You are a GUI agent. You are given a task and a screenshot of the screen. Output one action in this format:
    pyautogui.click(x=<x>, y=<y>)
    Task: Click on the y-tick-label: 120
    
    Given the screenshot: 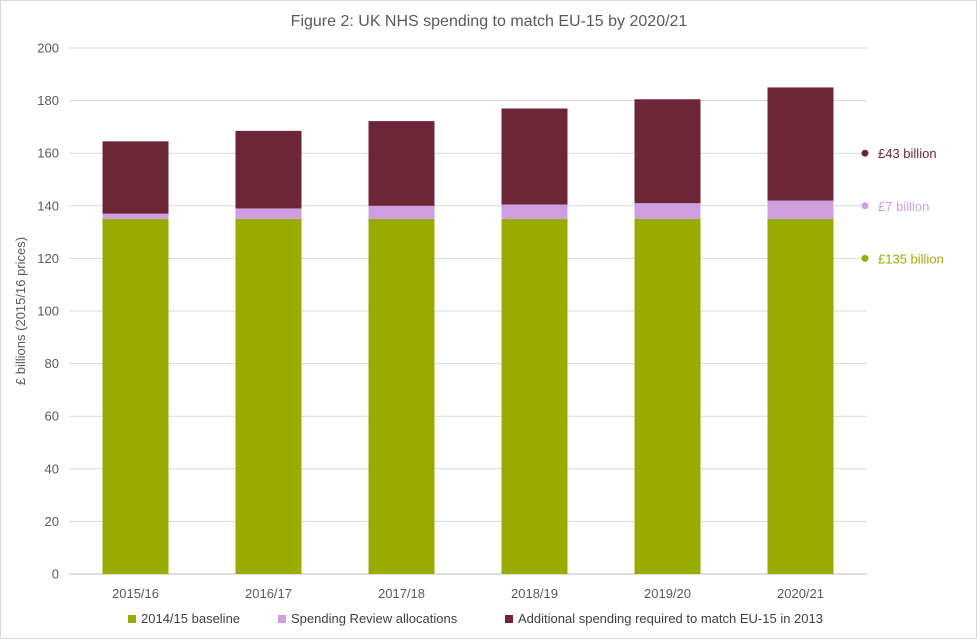 What is the action you would take?
    pyautogui.click(x=48, y=258)
    